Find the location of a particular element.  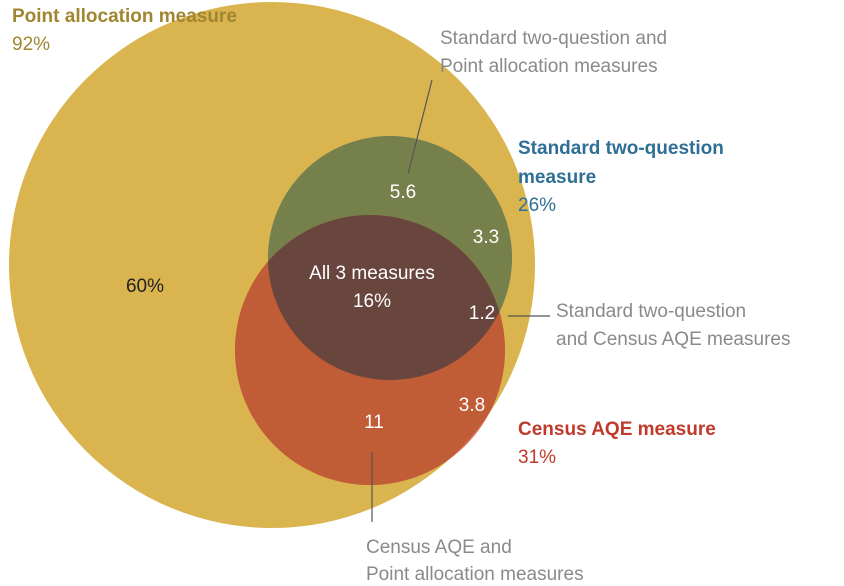

set-name: Census AQE measure is located at coordinates (617, 429).